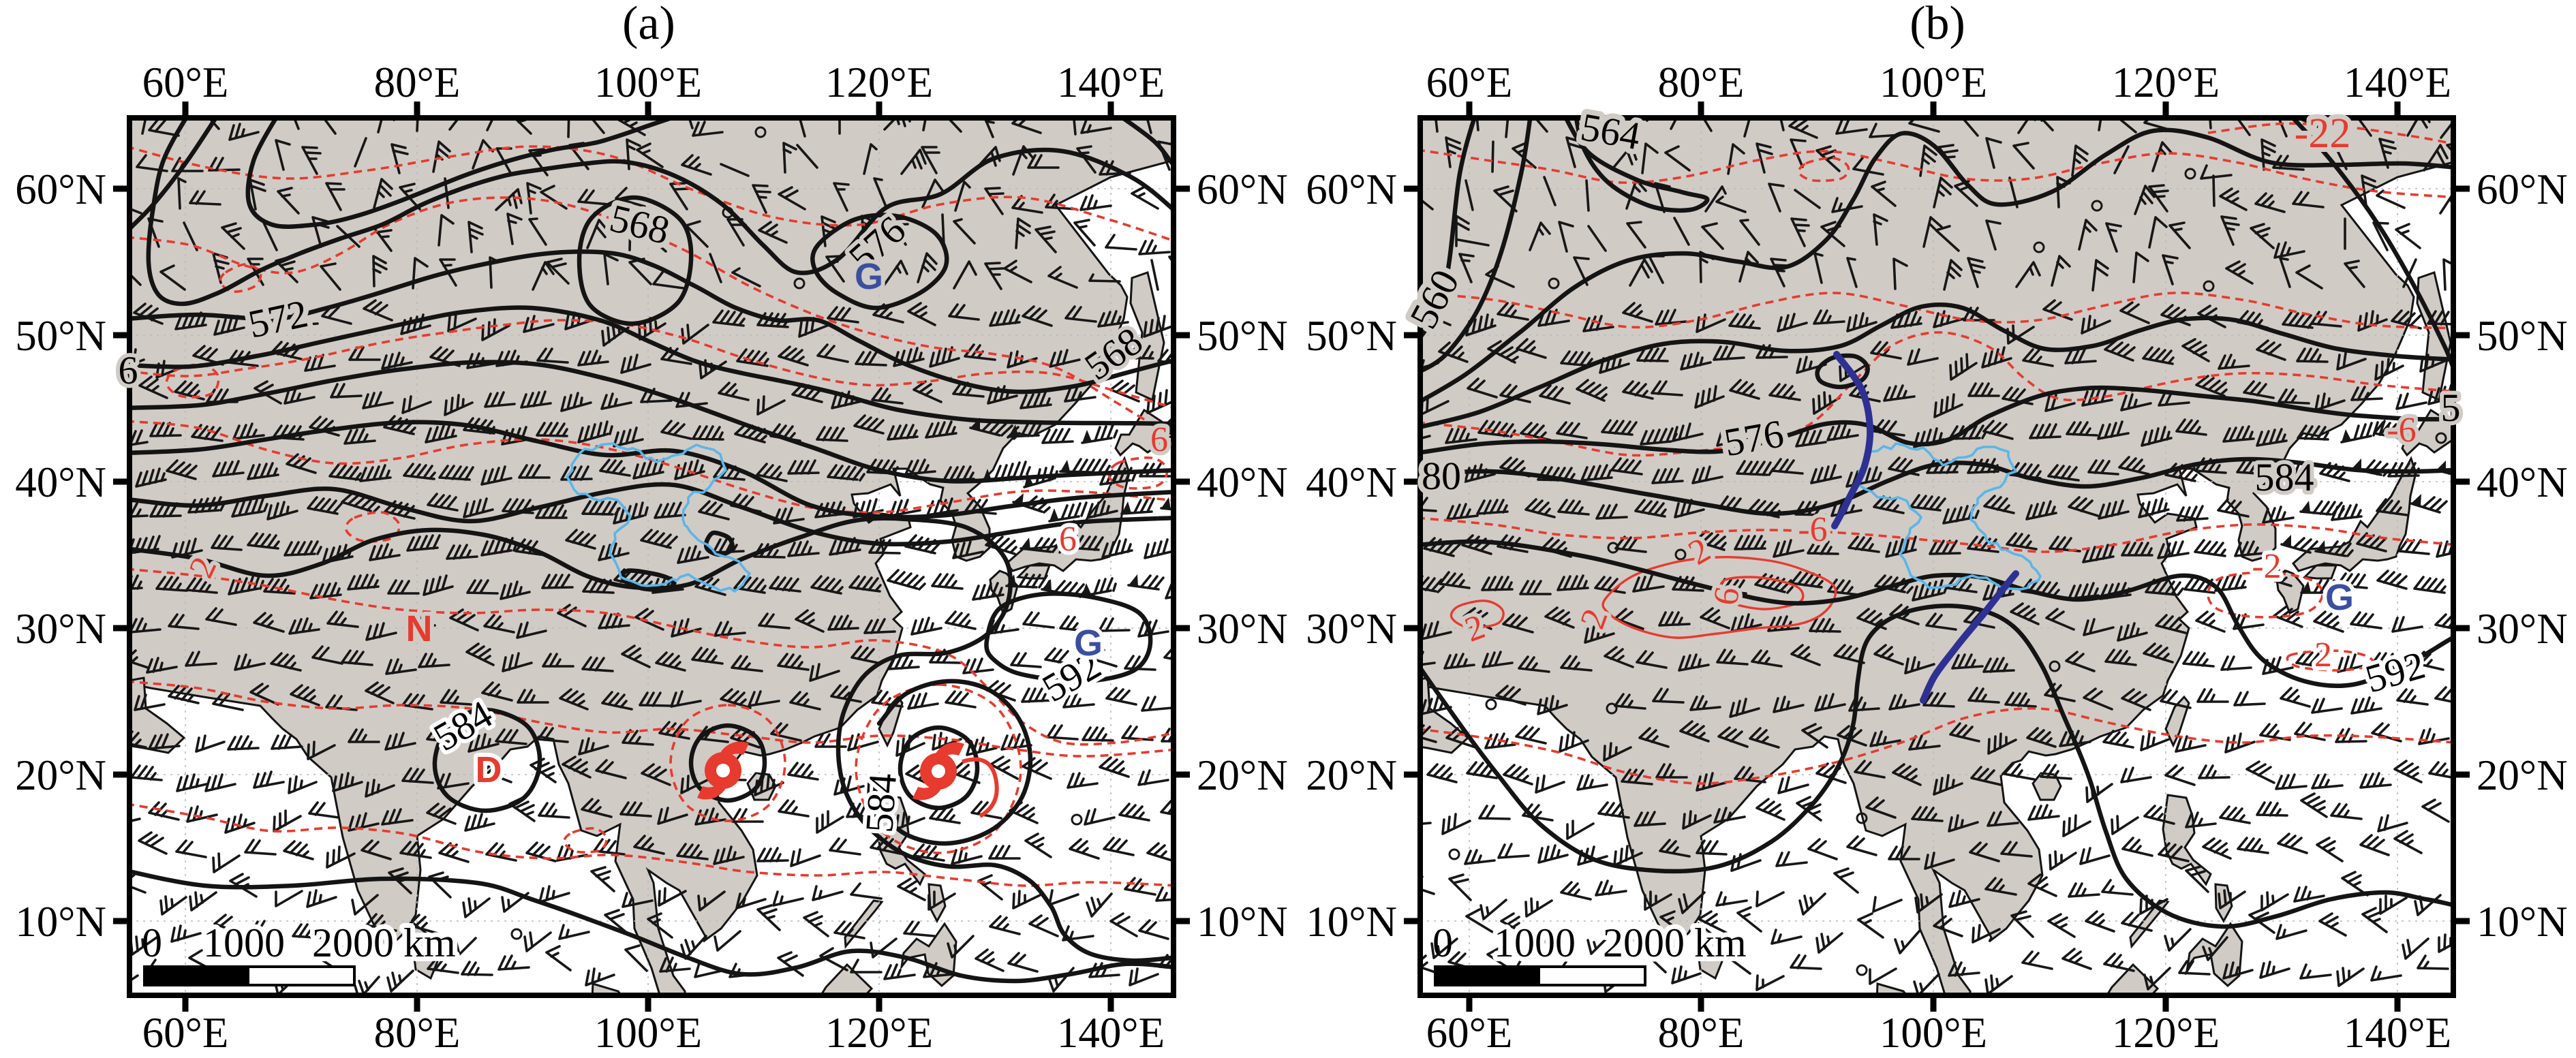  I want to click on svg-text: 572, so click(278, 319).